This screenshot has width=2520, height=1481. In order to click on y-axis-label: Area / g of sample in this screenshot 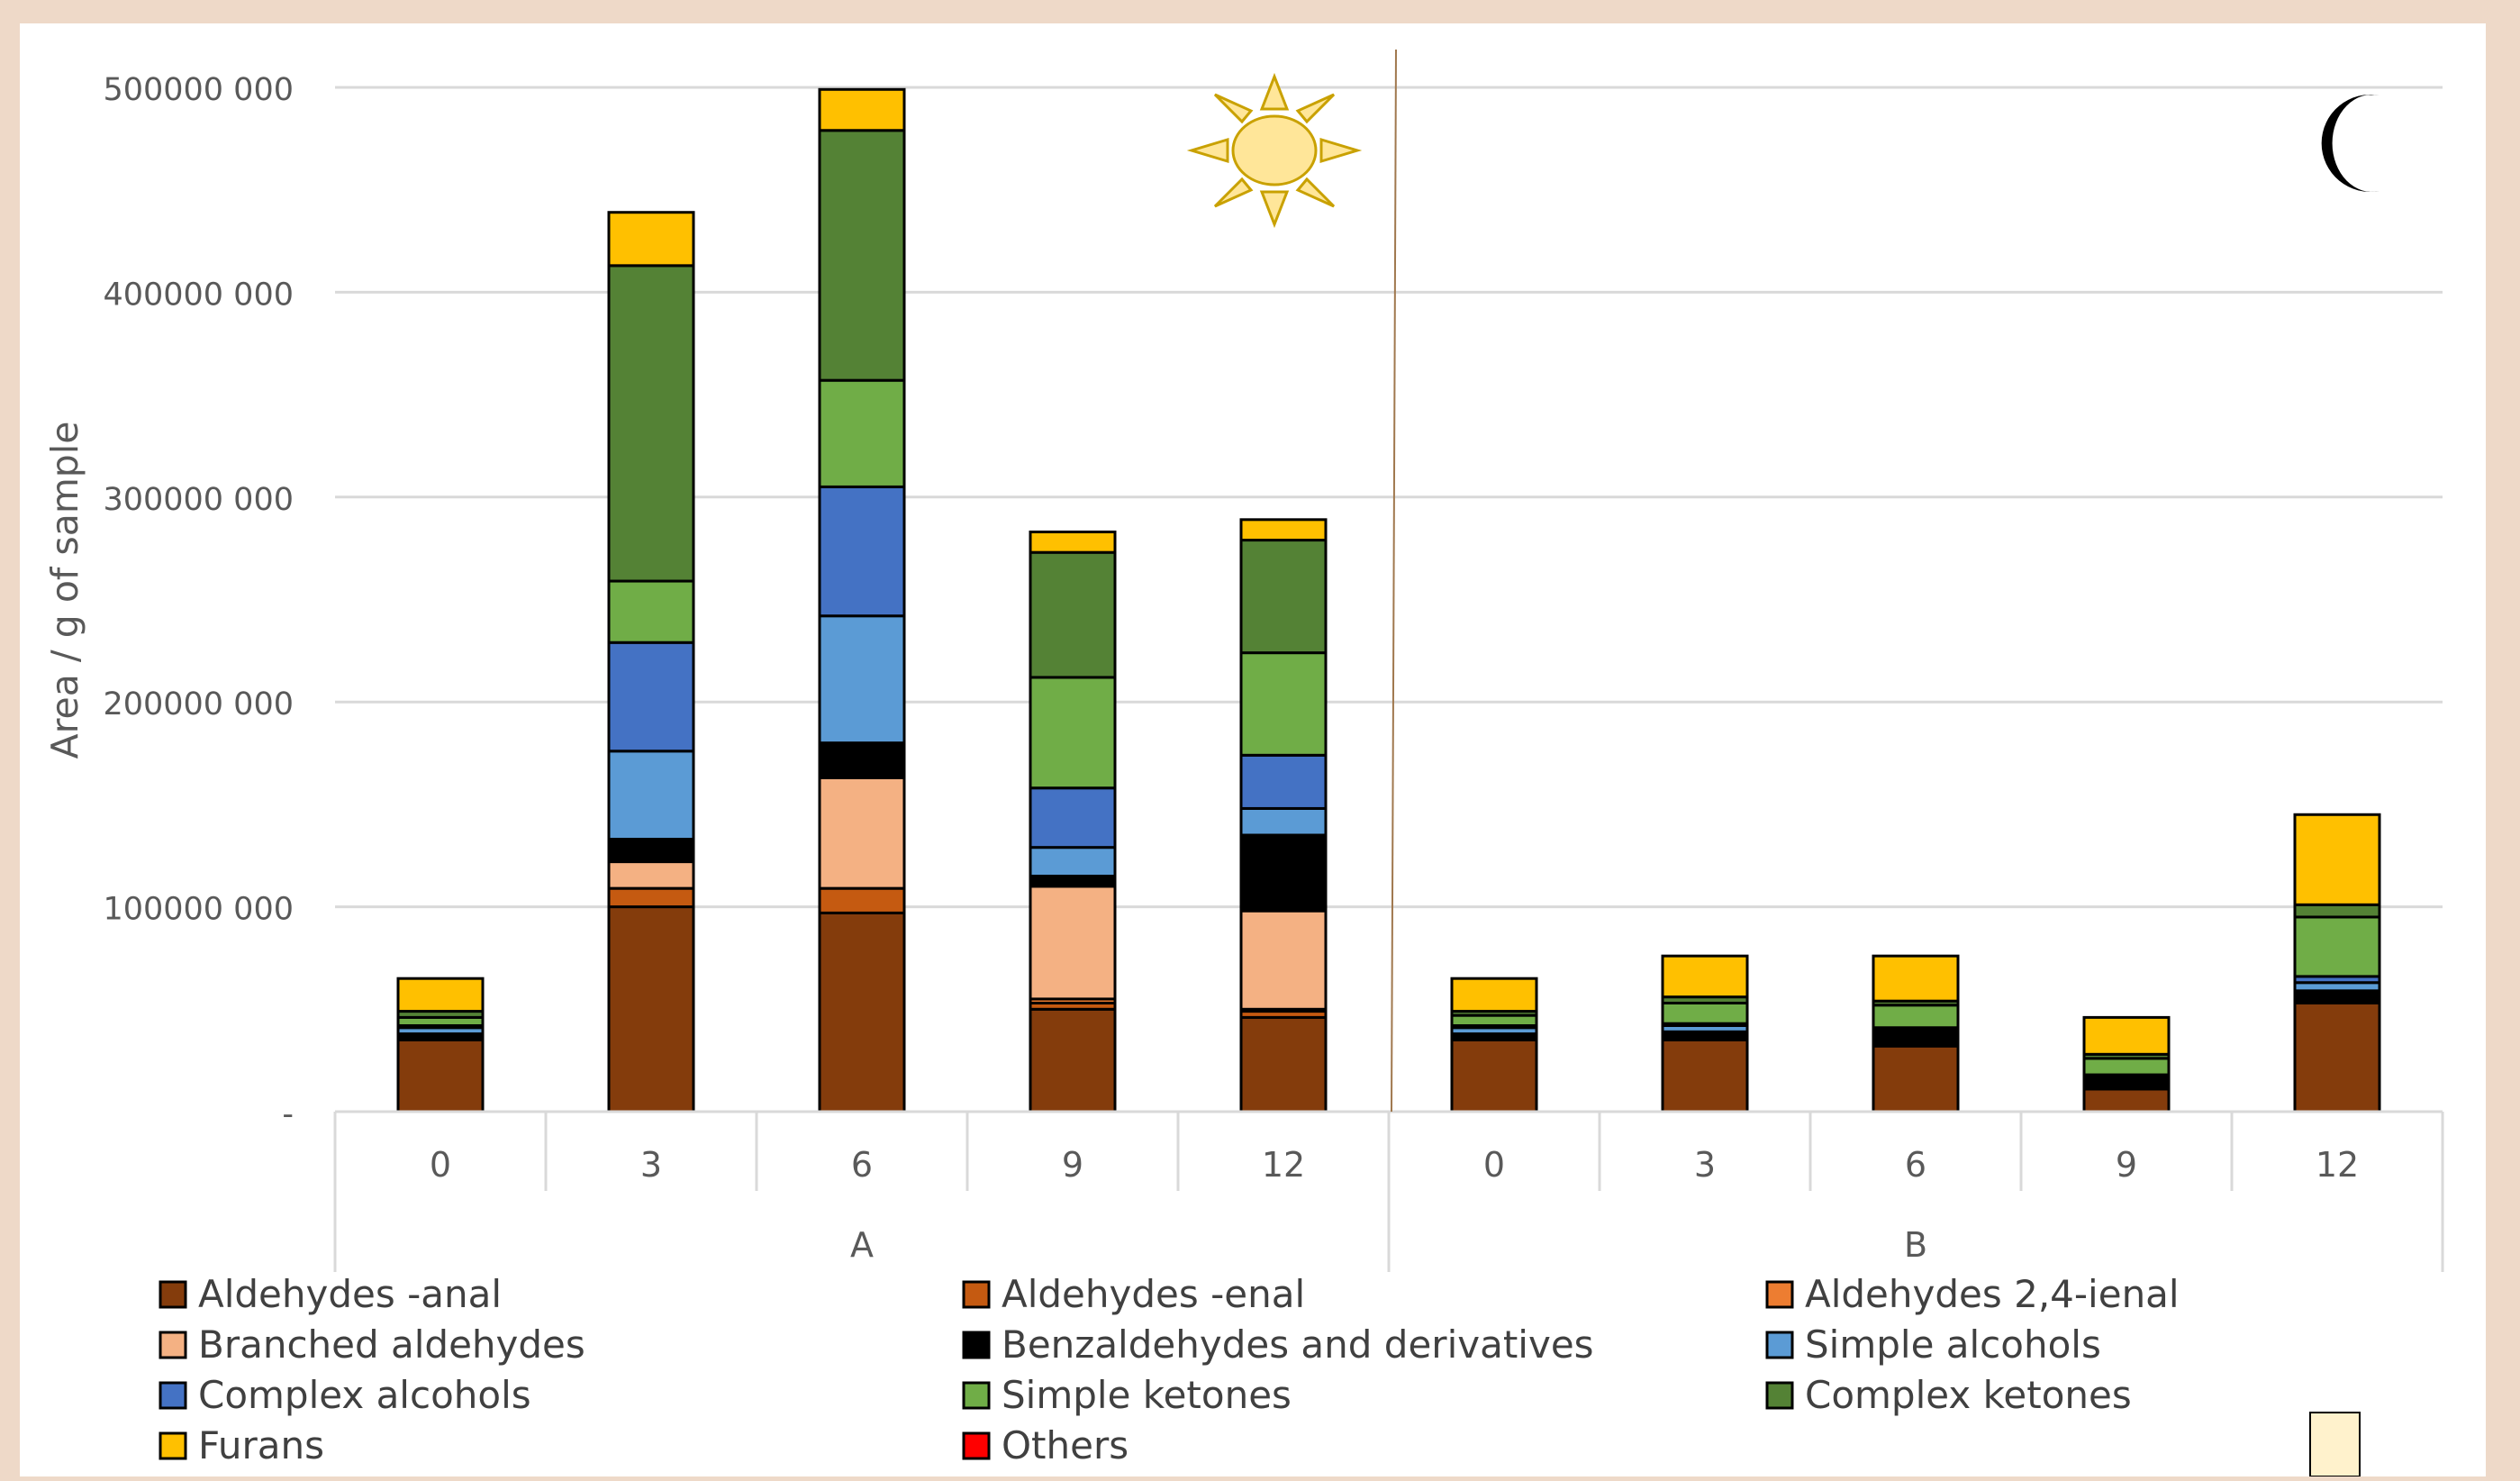, I will do `click(64, 590)`.